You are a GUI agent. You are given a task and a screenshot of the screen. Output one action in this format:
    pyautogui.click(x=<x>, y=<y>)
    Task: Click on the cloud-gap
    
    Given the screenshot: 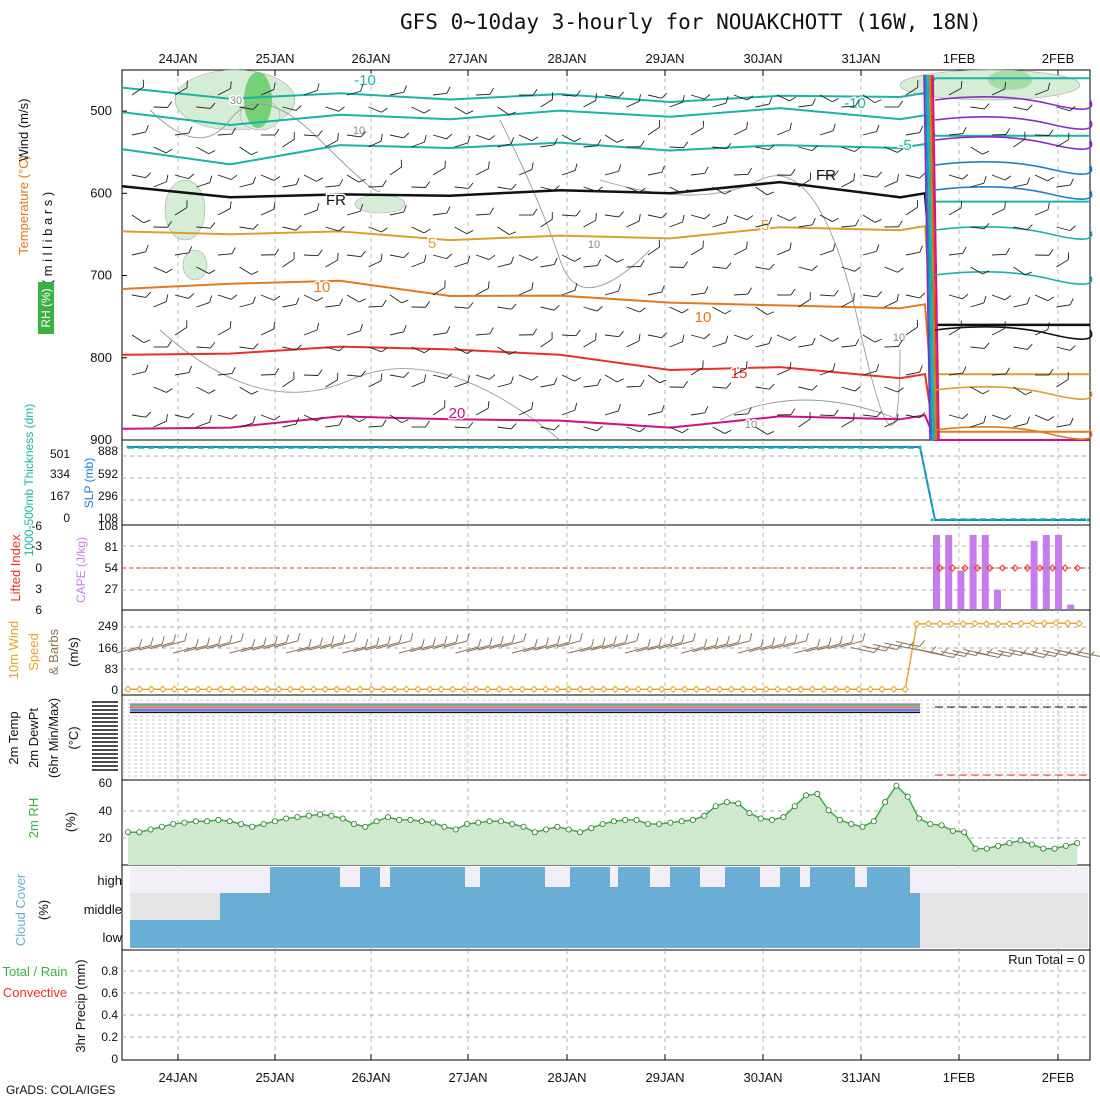 What is the action you would take?
    pyautogui.click(x=660, y=877)
    